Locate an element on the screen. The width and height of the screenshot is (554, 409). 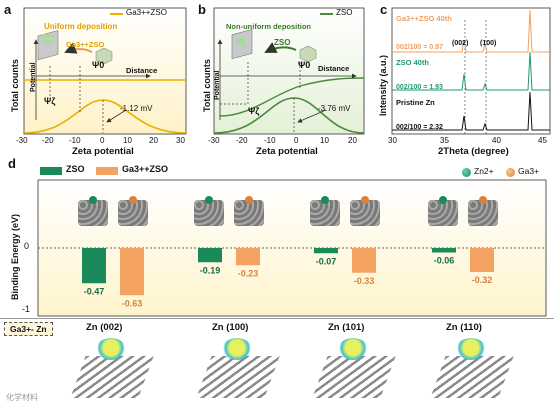
panel-b-xlabel: Zeta potential is located at coordinates (287, 151).